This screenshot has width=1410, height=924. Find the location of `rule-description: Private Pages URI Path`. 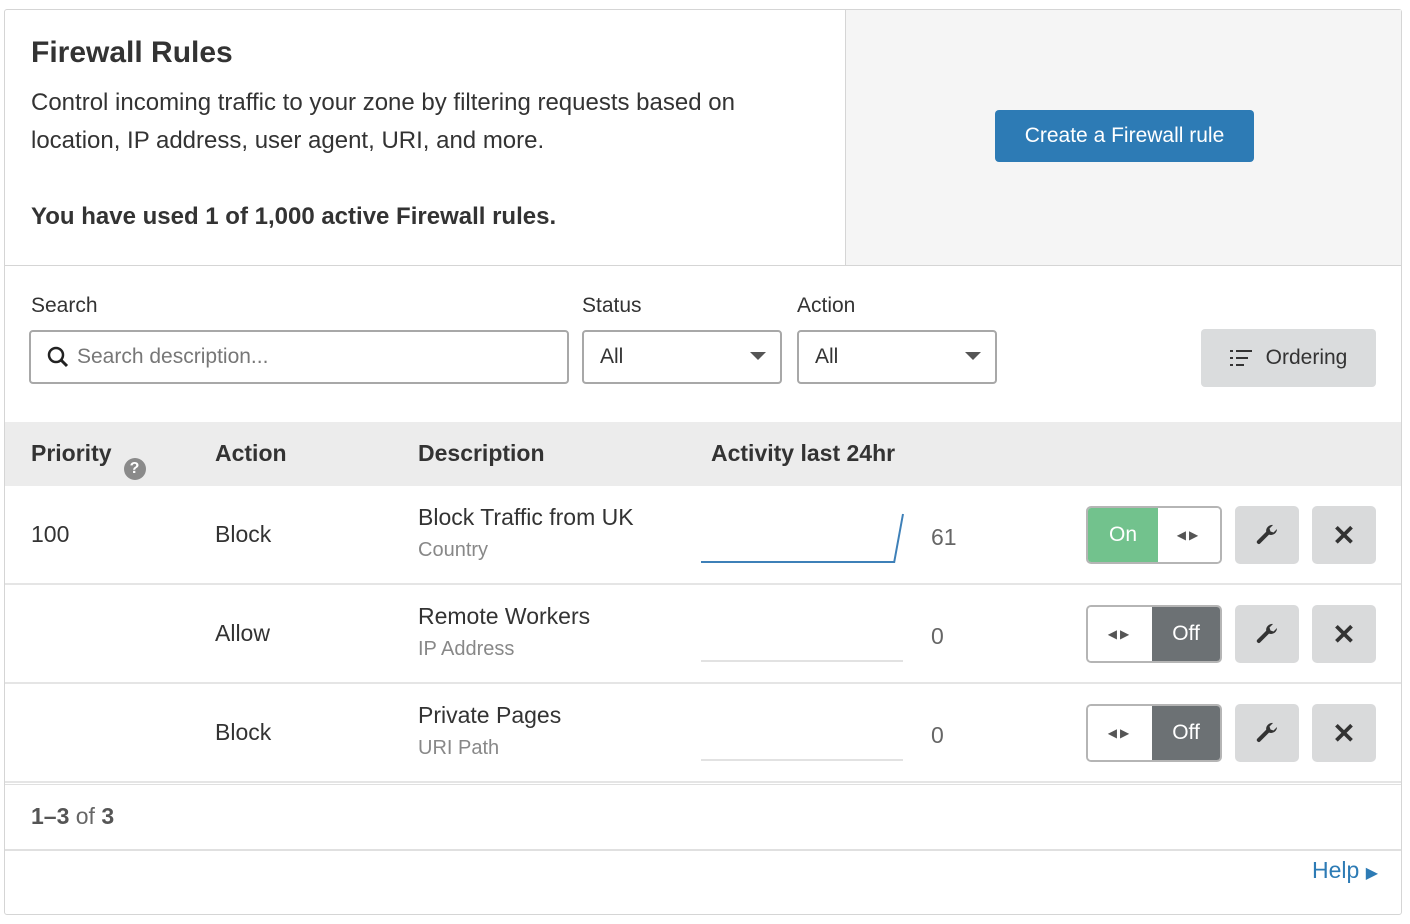

rule-description: Private Pages URI Path is located at coordinates (489, 731).